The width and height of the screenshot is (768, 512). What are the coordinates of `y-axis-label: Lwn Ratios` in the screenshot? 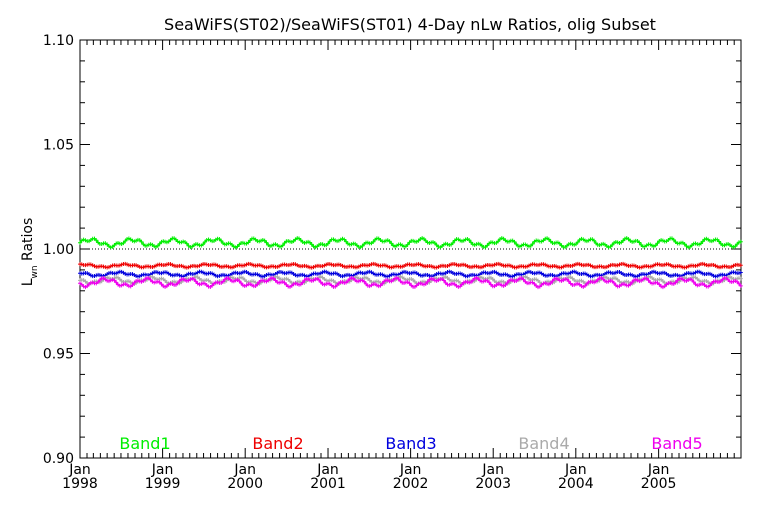 It's located at (30, 252).